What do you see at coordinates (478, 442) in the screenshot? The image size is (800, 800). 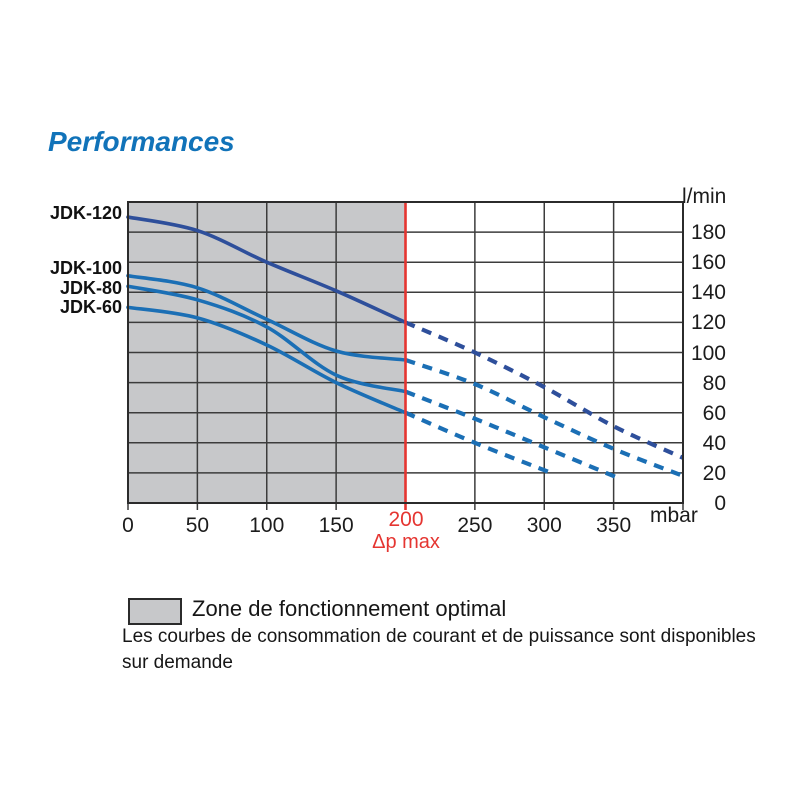 I see `curve-jdk-60-dashed` at bounding box center [478, 442].